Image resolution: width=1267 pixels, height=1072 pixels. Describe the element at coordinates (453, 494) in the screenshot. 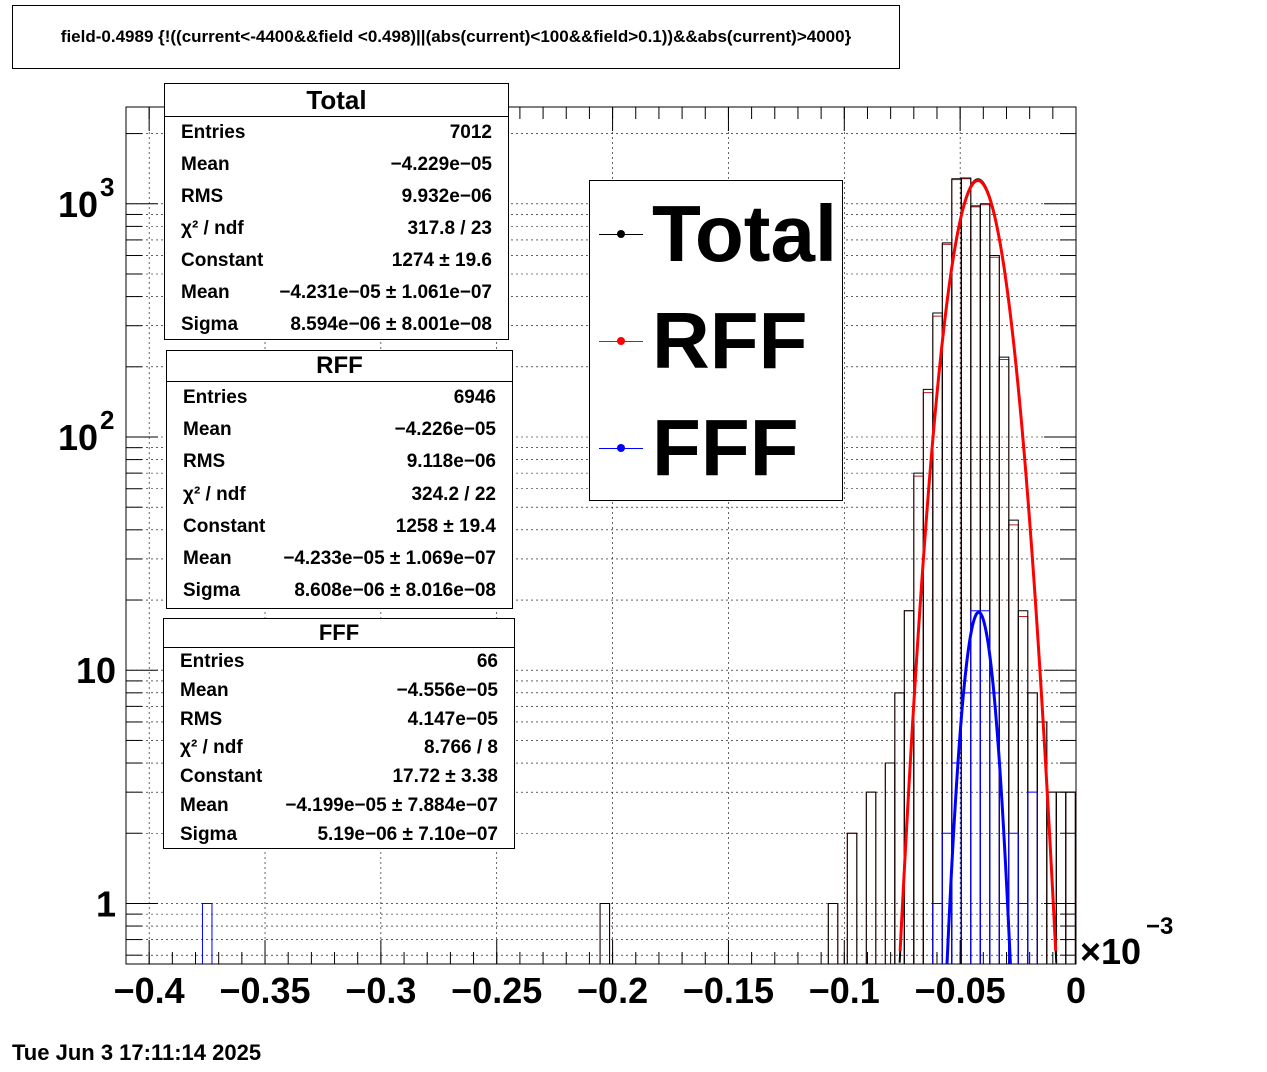

I see `stats-value: 324.2 / 22` at that location.